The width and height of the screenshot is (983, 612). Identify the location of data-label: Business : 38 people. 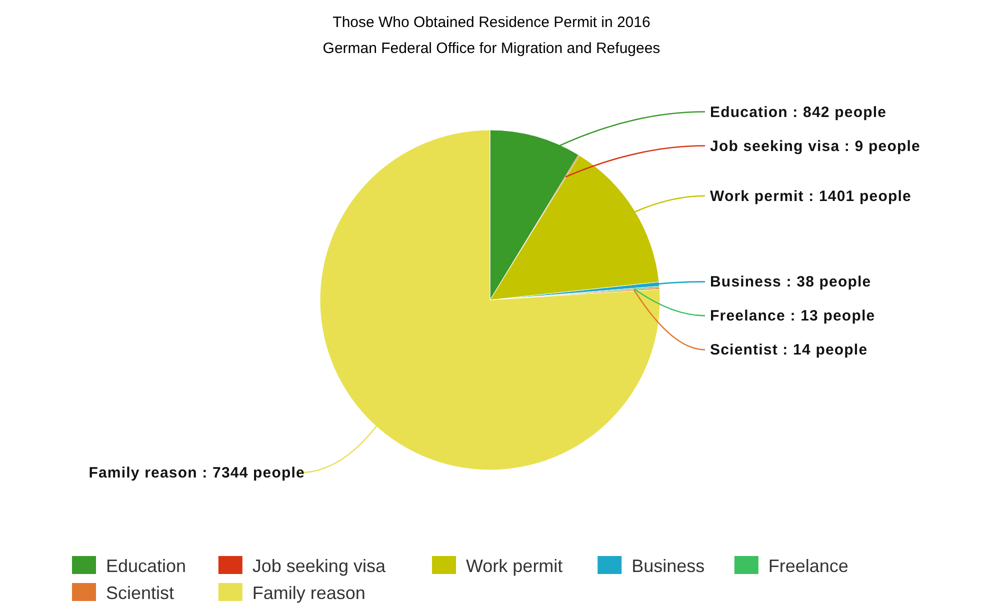
(791, 282).